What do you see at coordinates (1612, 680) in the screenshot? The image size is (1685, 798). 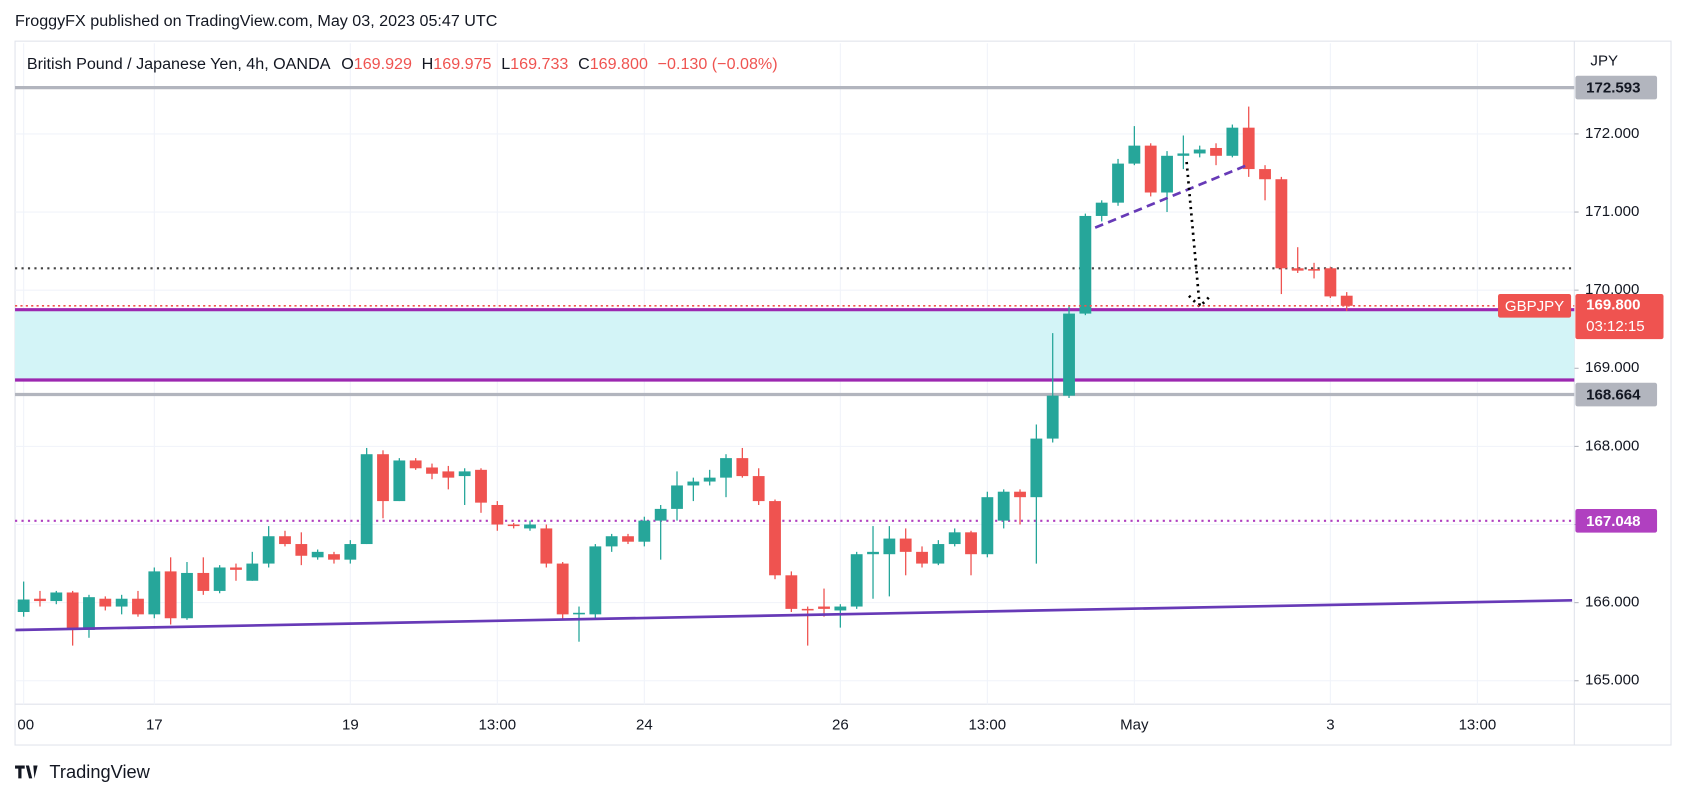 I see `y-tick-label: 165.000` at bounding box center [1612, 680].